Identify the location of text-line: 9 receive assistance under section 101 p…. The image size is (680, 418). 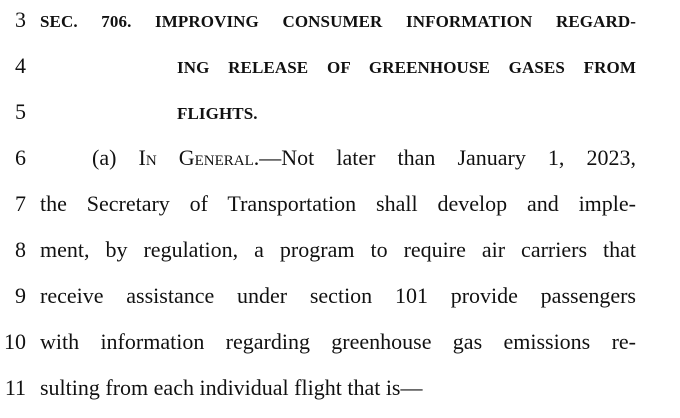
(340, 296).